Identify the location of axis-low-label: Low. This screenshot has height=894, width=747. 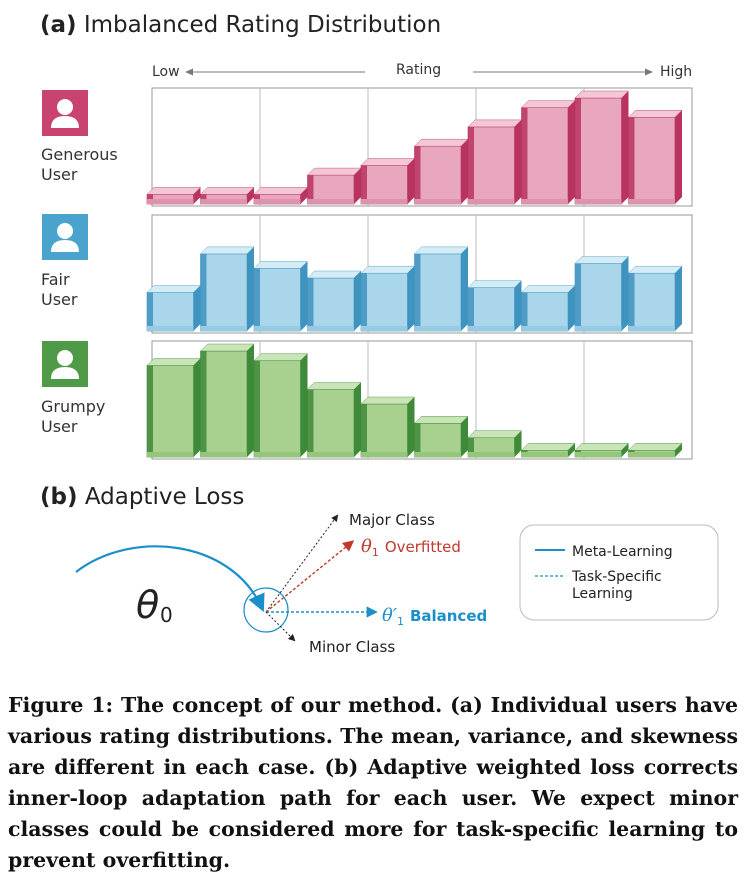
(166, 72).